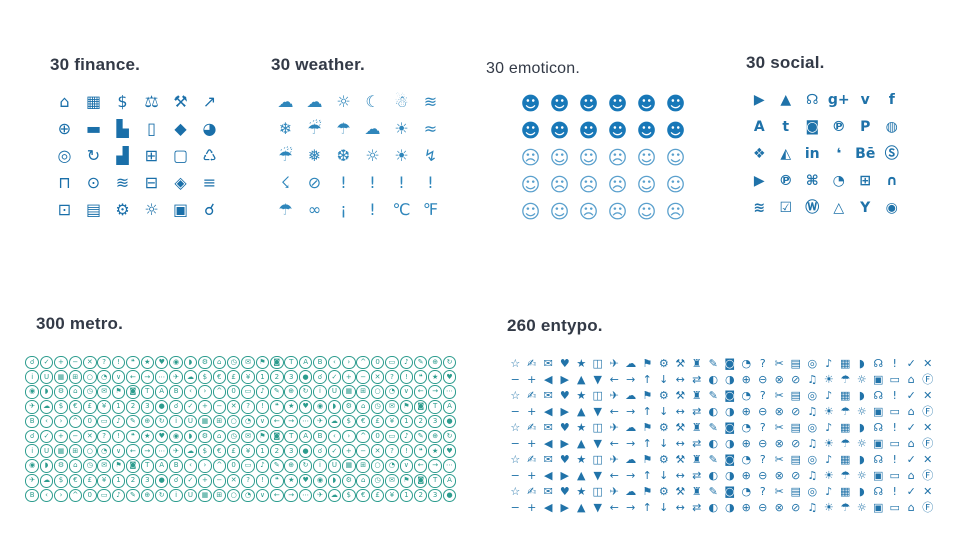 The width and height of the screenshot is (960, 548). Describe the element at coordinates (532, 395) in the screenshot. I see `entypo-glyph-icon: ✍` at that location.